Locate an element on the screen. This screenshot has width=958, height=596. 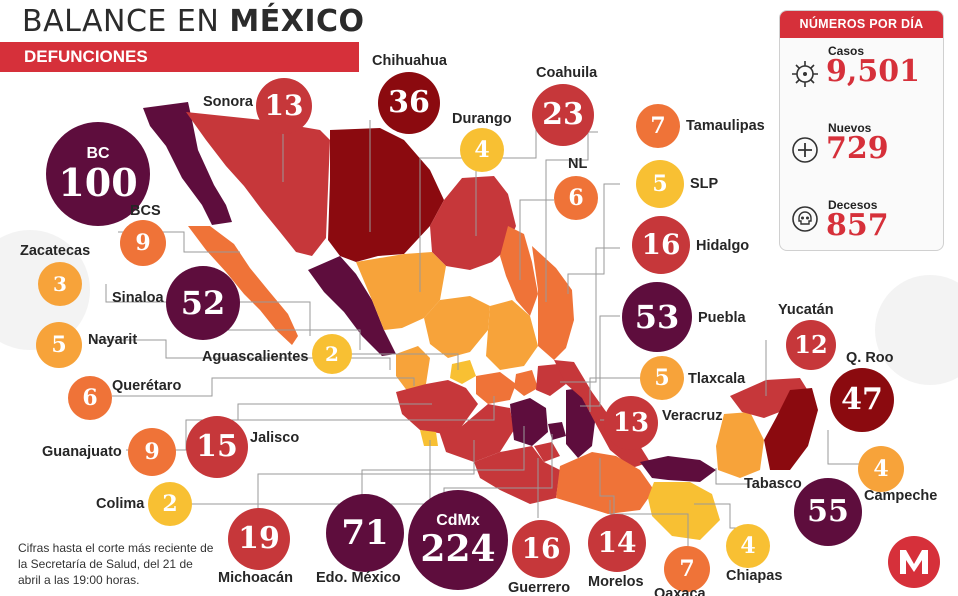
stat-value-decesos: 857 is located at coordinates (857, 225).